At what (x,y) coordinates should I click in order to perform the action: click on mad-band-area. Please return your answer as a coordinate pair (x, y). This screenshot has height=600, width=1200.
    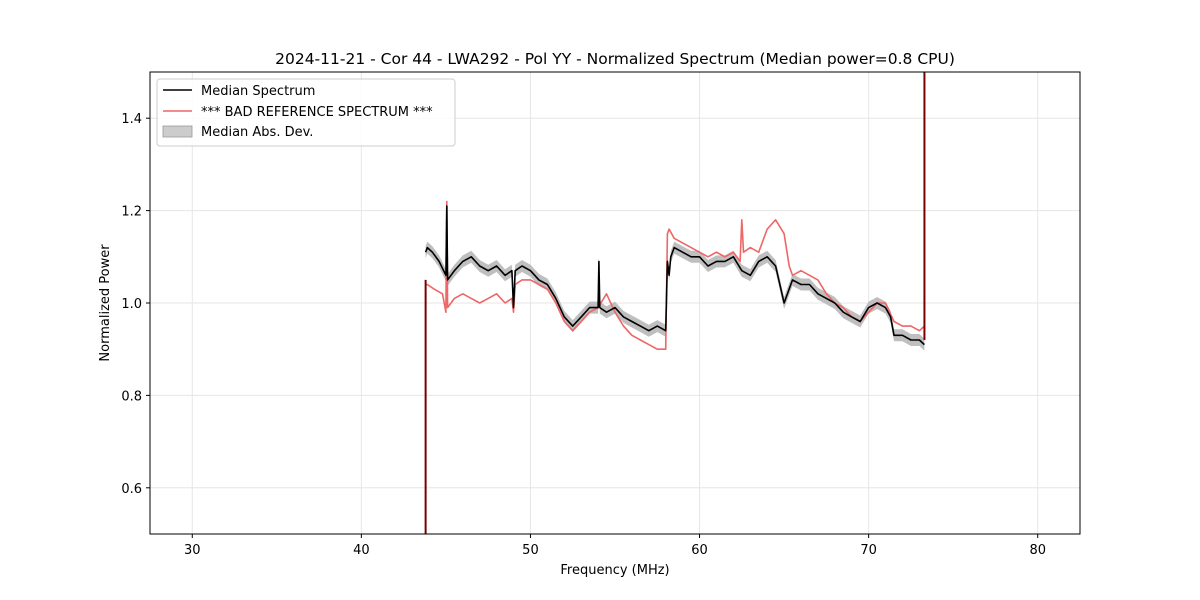
    Looking at the image, I should click on (675, 275).